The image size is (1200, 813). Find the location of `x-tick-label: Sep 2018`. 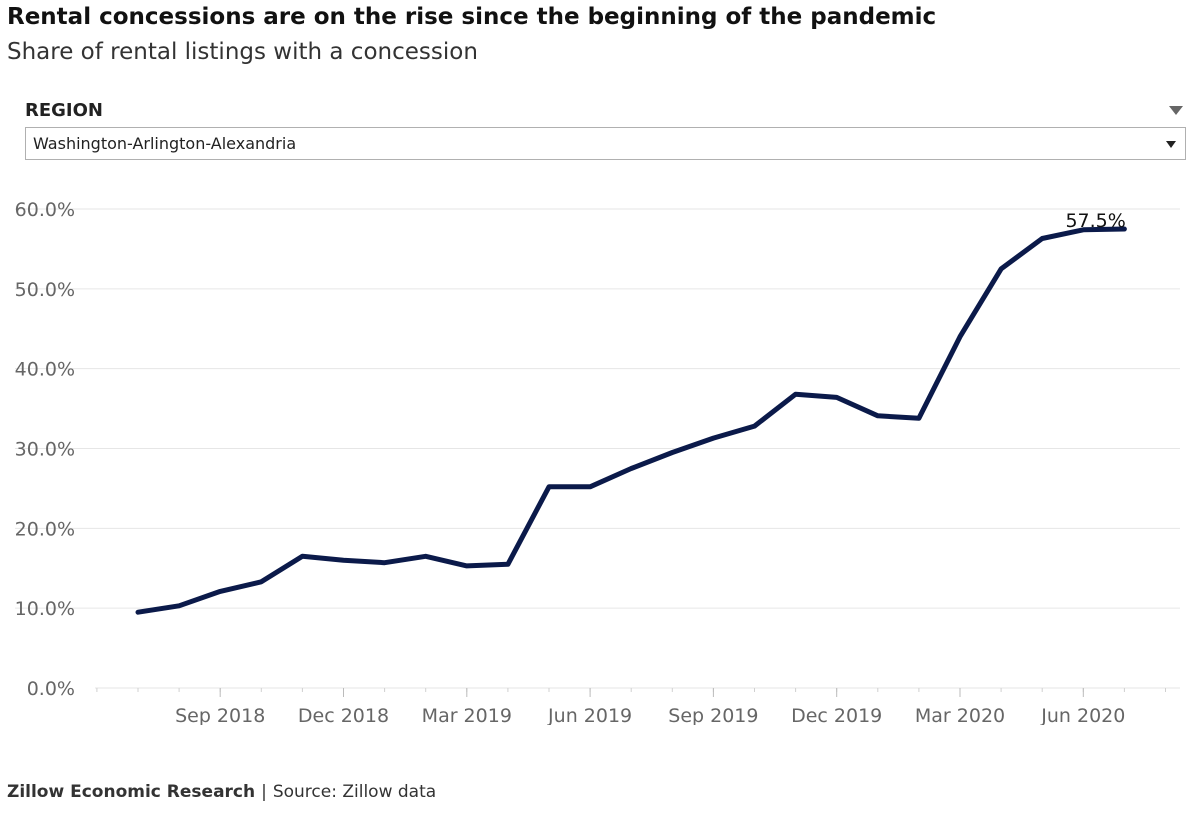

x-tick-label: Sep 2018 is located at coordinates (220, 715).